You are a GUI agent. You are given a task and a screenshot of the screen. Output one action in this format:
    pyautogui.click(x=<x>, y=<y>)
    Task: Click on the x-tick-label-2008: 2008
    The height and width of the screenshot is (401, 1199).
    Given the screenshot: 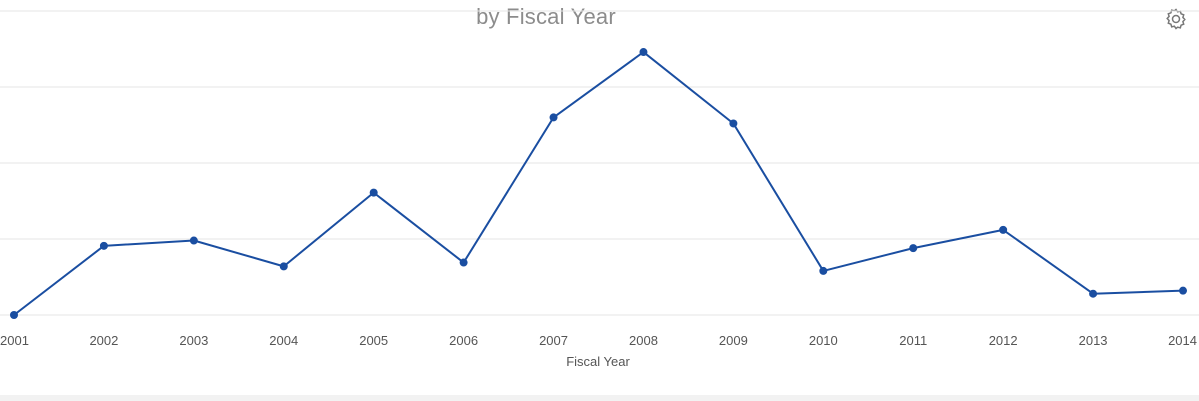 What is the action you would take?
    pyautogui.click(x=643, y=340)
    